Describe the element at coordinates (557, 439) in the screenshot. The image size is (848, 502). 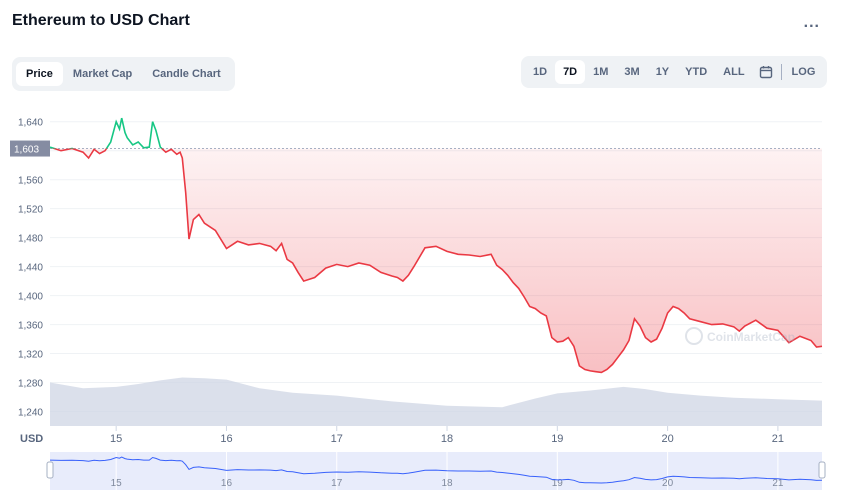
I see `x-tick-label: 19` at that location.